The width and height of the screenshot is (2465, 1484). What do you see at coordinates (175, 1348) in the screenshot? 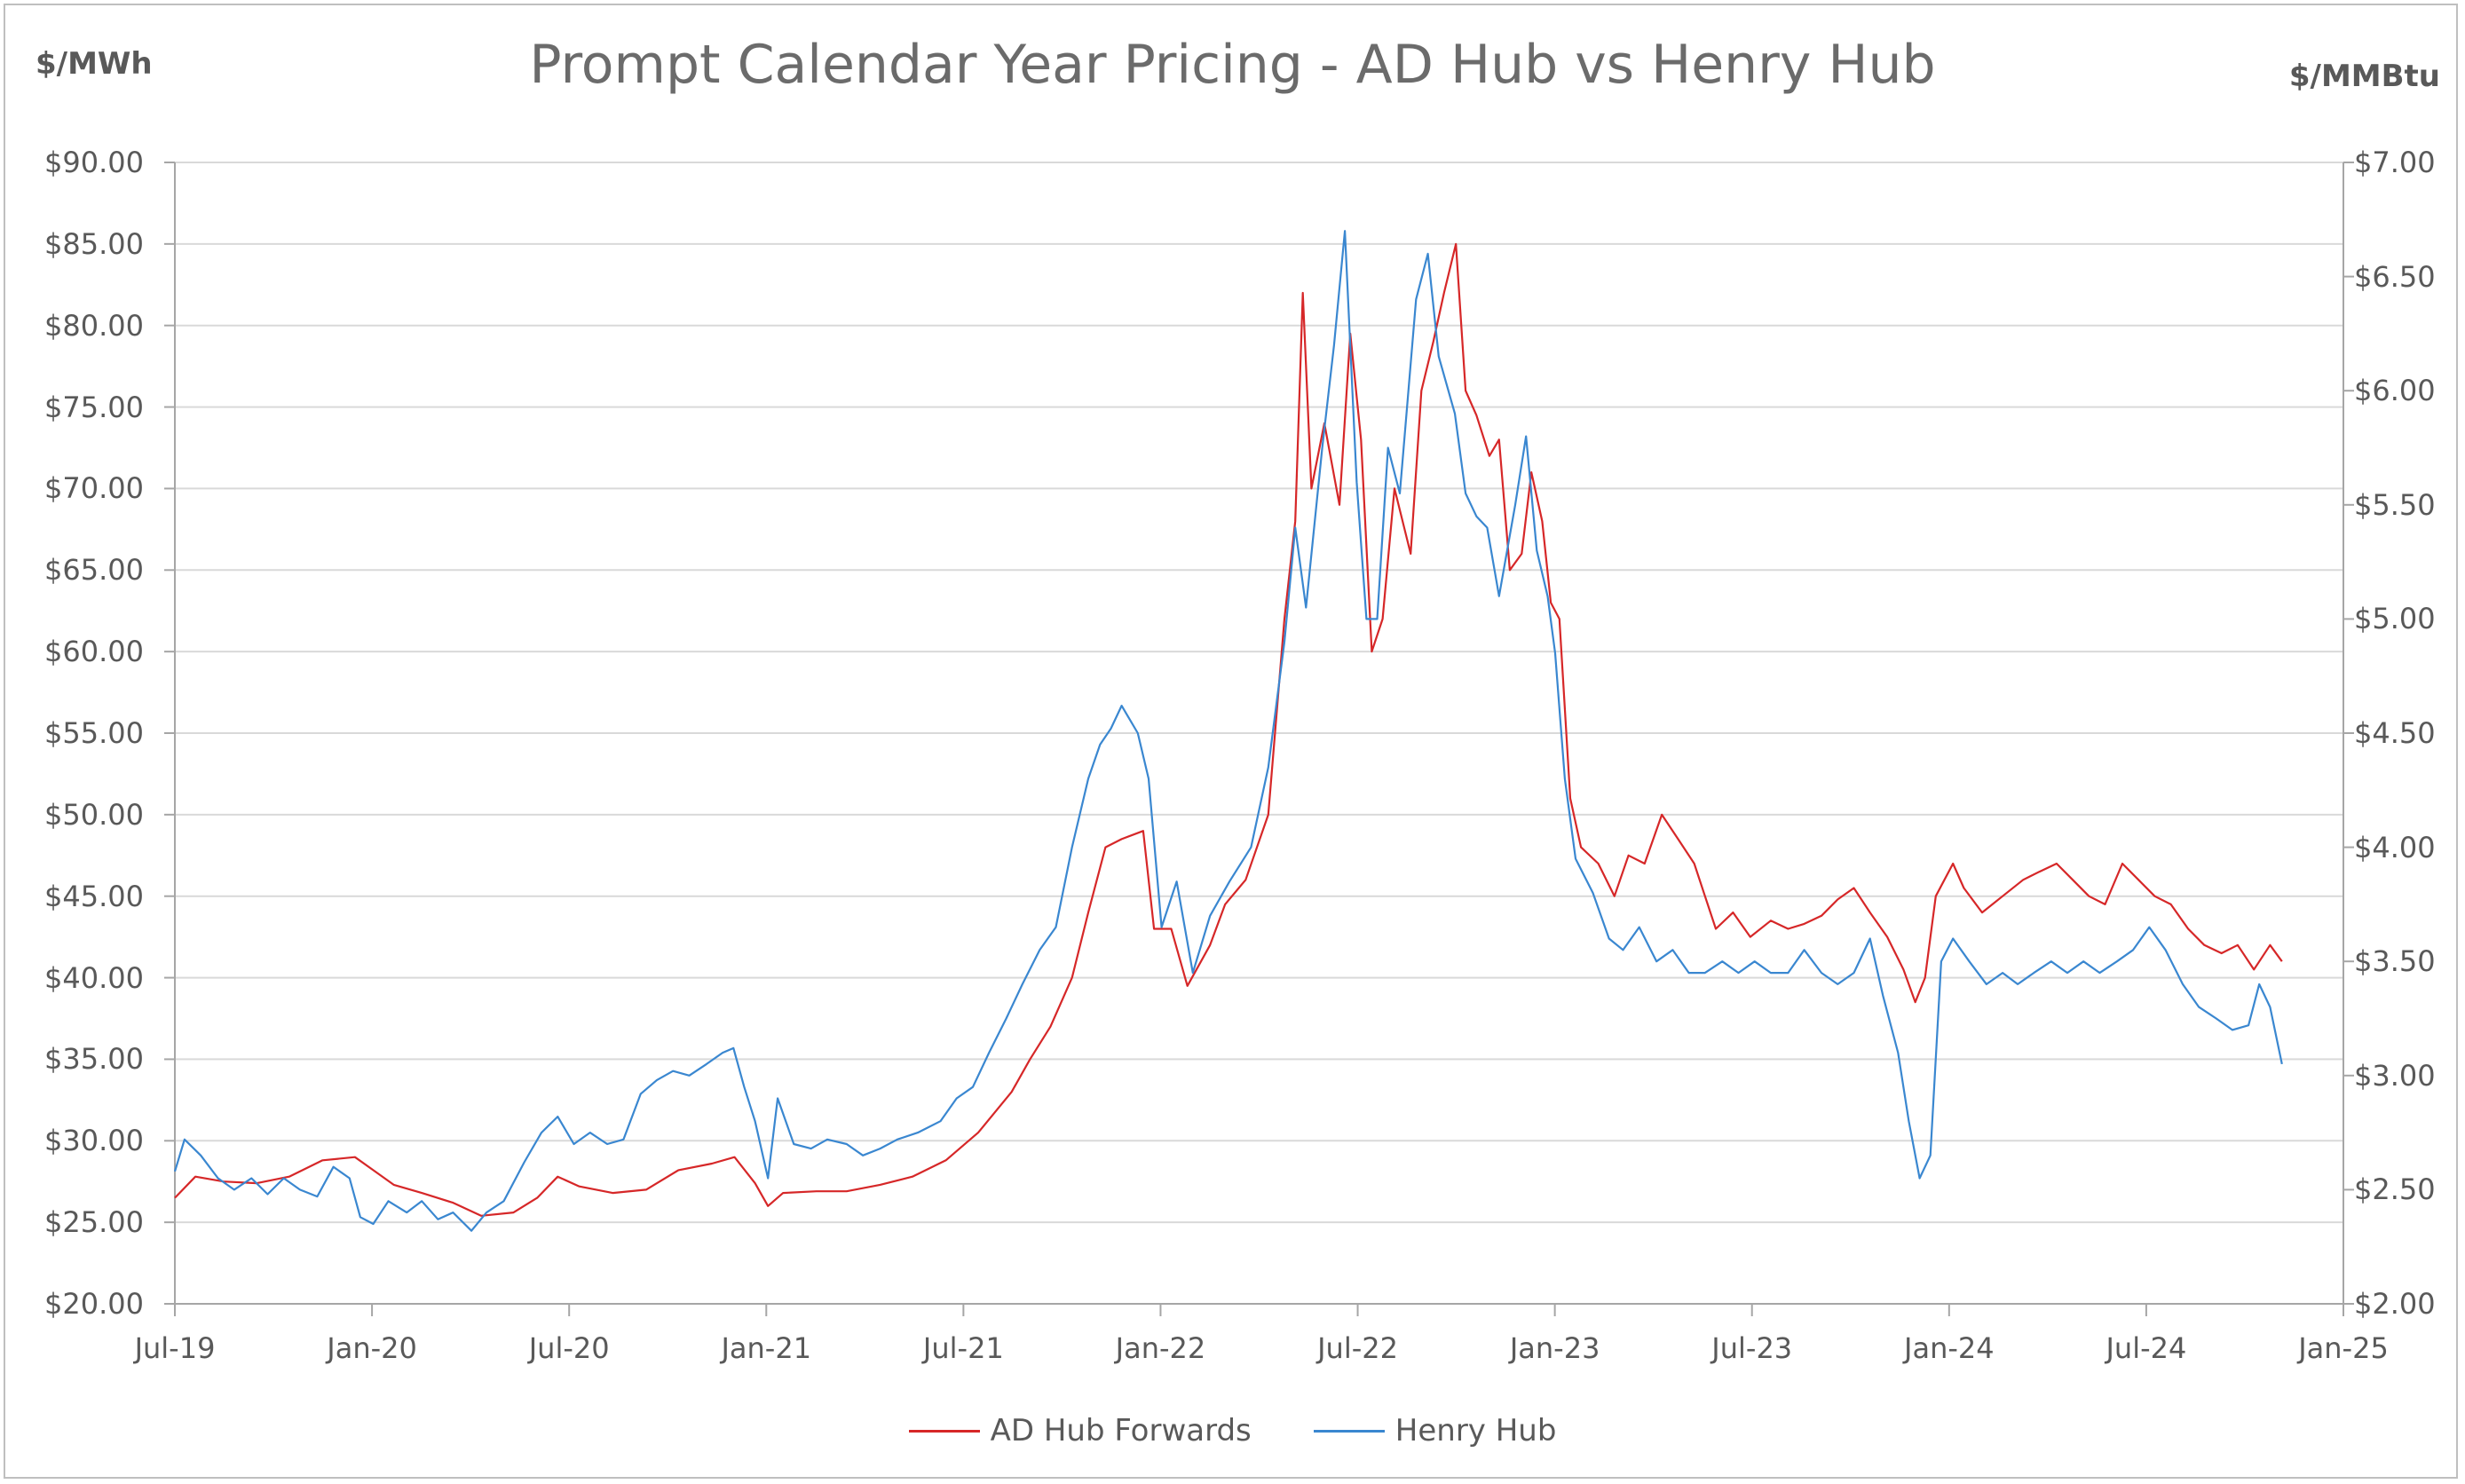
I see `x-tick-label: Jul-19` at bounding box center [175, 1348].